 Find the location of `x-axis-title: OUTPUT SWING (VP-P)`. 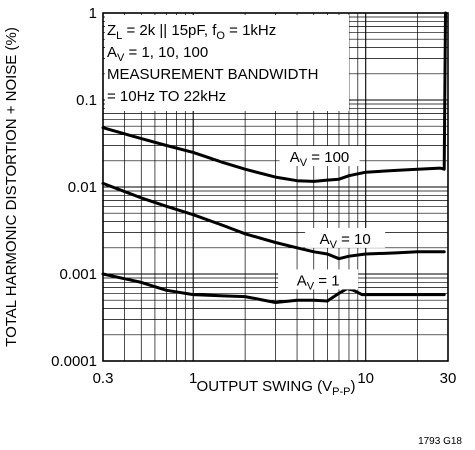

x-axis-title: OUTPUT SWING (VP-P) is located at coordinates (276, 388).